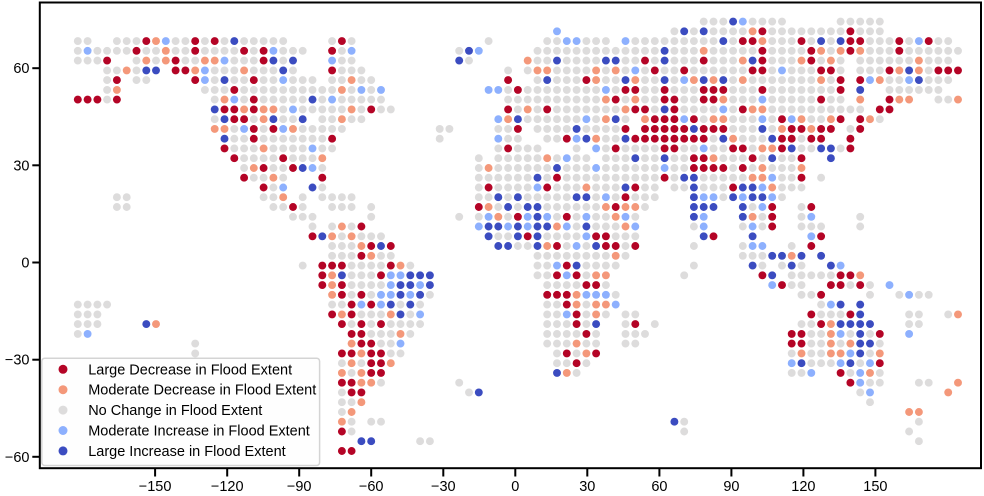 This screenshot has height=496, width=984. Describe the element at coordinates (175, 411) in the screenshot. I see `svg-text: No Change in Flood Extent` at that location.